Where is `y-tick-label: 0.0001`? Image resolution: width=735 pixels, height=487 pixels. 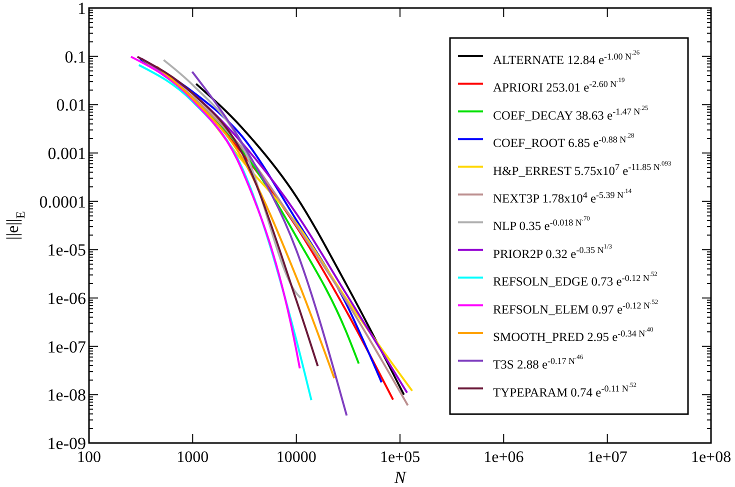
y-tick-label: 0.0001 is located at coordinates (62, 202).